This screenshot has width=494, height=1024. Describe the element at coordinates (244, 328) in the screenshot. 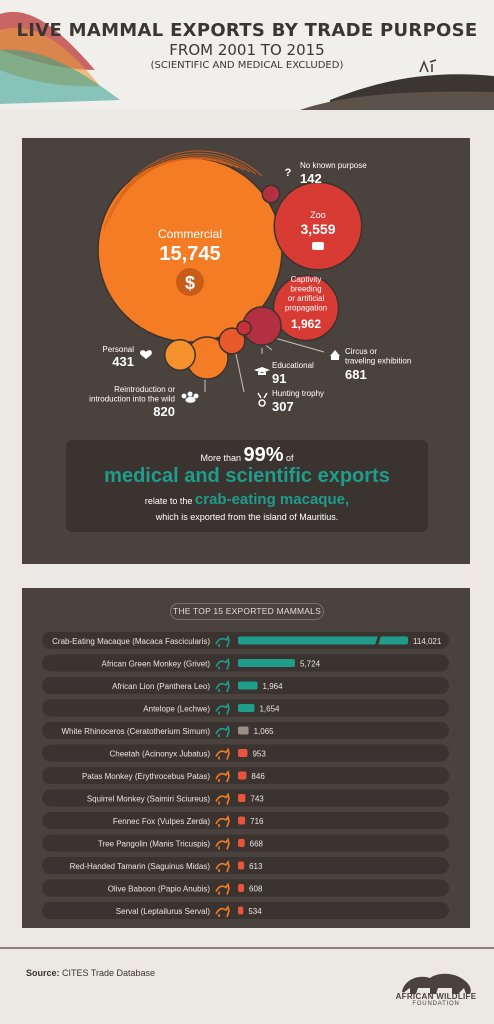

I see `bubble-educational` at that location.